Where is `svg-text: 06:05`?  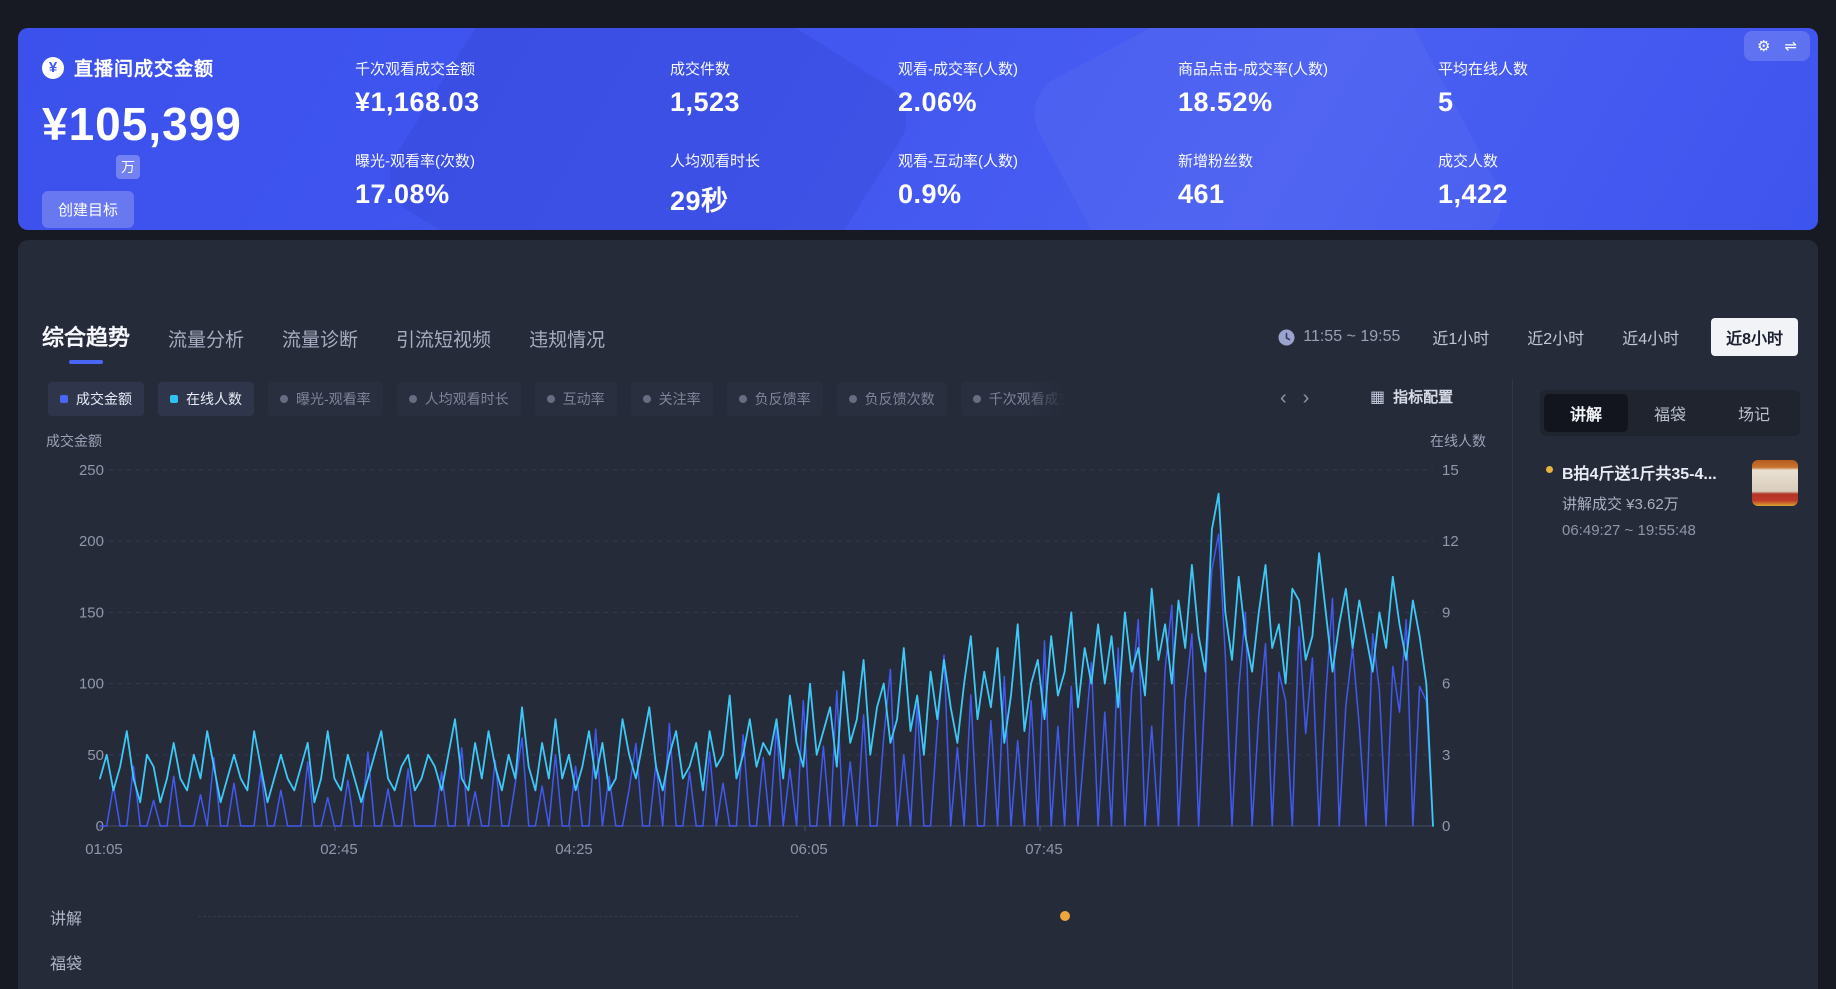
svg-text: 06:05 is located at coordinates (809, 849).